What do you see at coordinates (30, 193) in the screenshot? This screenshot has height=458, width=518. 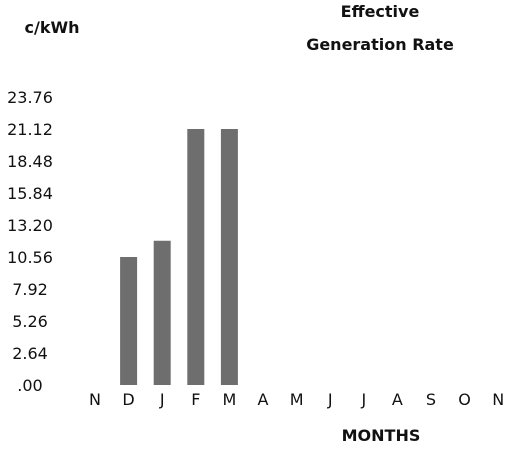 I see `y-tick-label: 15.84` at bounding box center [30, 193].